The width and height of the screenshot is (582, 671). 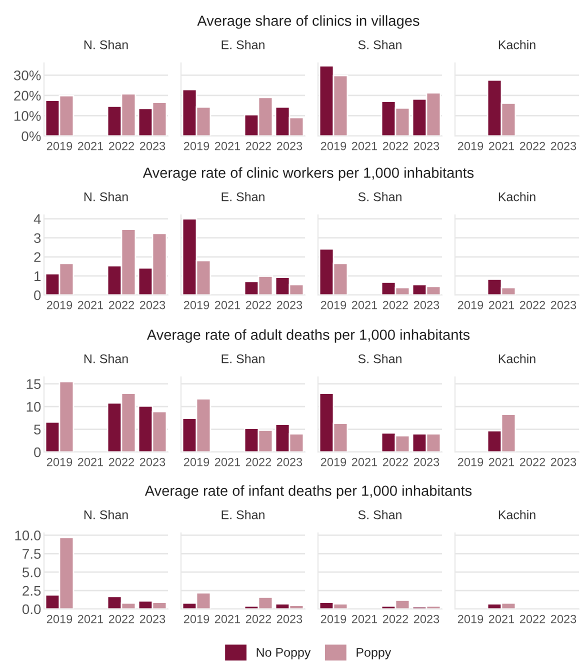 What do you see at coordinates (27, 116) in the screenshot?
I see `y-tick-label: 10%` at bounding box center [27, 116].